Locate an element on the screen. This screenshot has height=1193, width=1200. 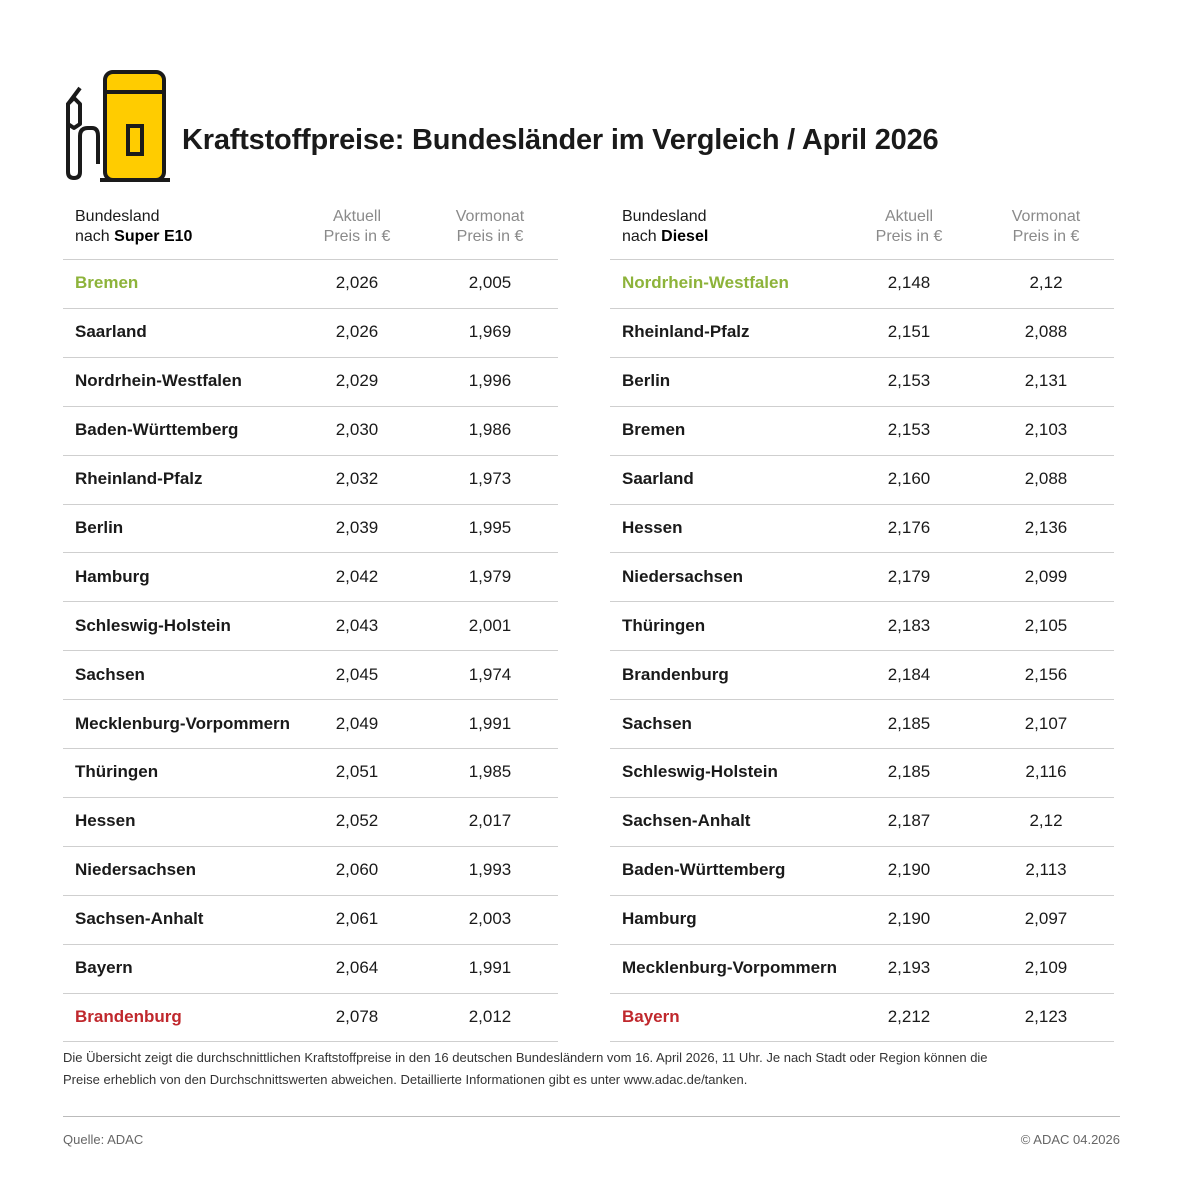
price-current: 2,176 is located at coordinates (909, 527).